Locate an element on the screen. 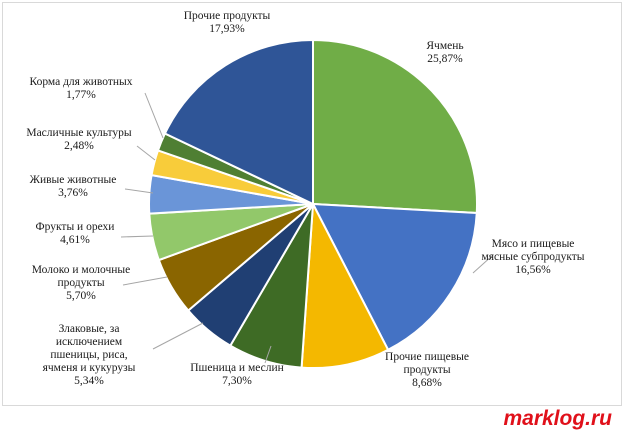 This screenshot has height=442, width=626. slice-name-4-line-1: Пшеница и меслин is located at coordinates (237, 368).